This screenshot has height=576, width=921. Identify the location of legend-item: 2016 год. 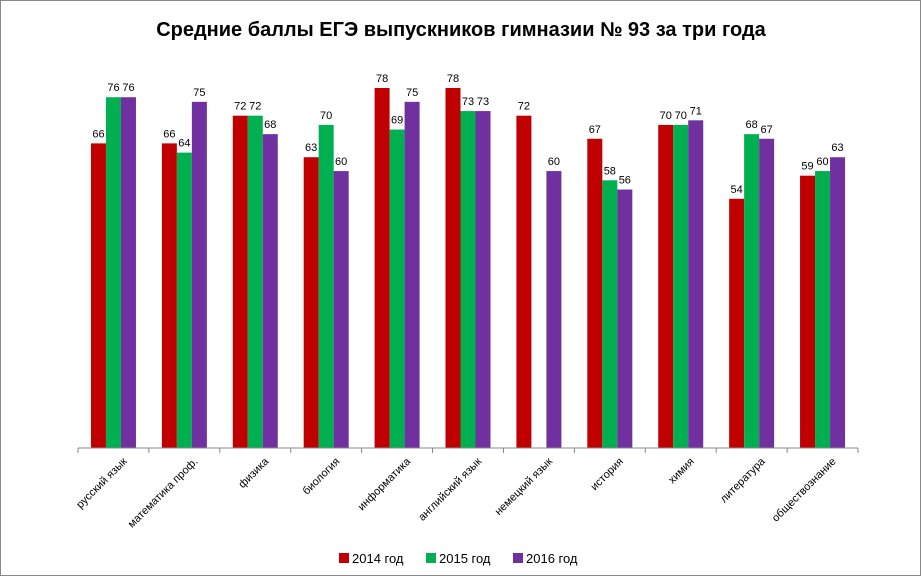
(545, 558).